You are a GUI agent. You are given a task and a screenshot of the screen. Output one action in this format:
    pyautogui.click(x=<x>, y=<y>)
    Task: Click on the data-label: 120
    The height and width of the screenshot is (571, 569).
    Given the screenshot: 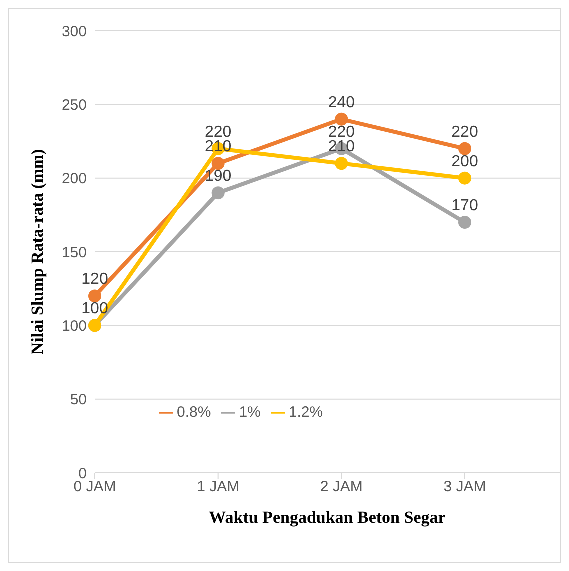 What is the action you would take?
    pyautogui.click(x=95, y=279)
    